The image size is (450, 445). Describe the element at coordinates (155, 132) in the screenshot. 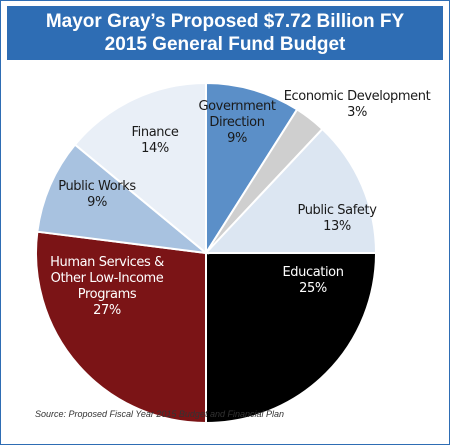

I see `category-label: Finance` at that location.